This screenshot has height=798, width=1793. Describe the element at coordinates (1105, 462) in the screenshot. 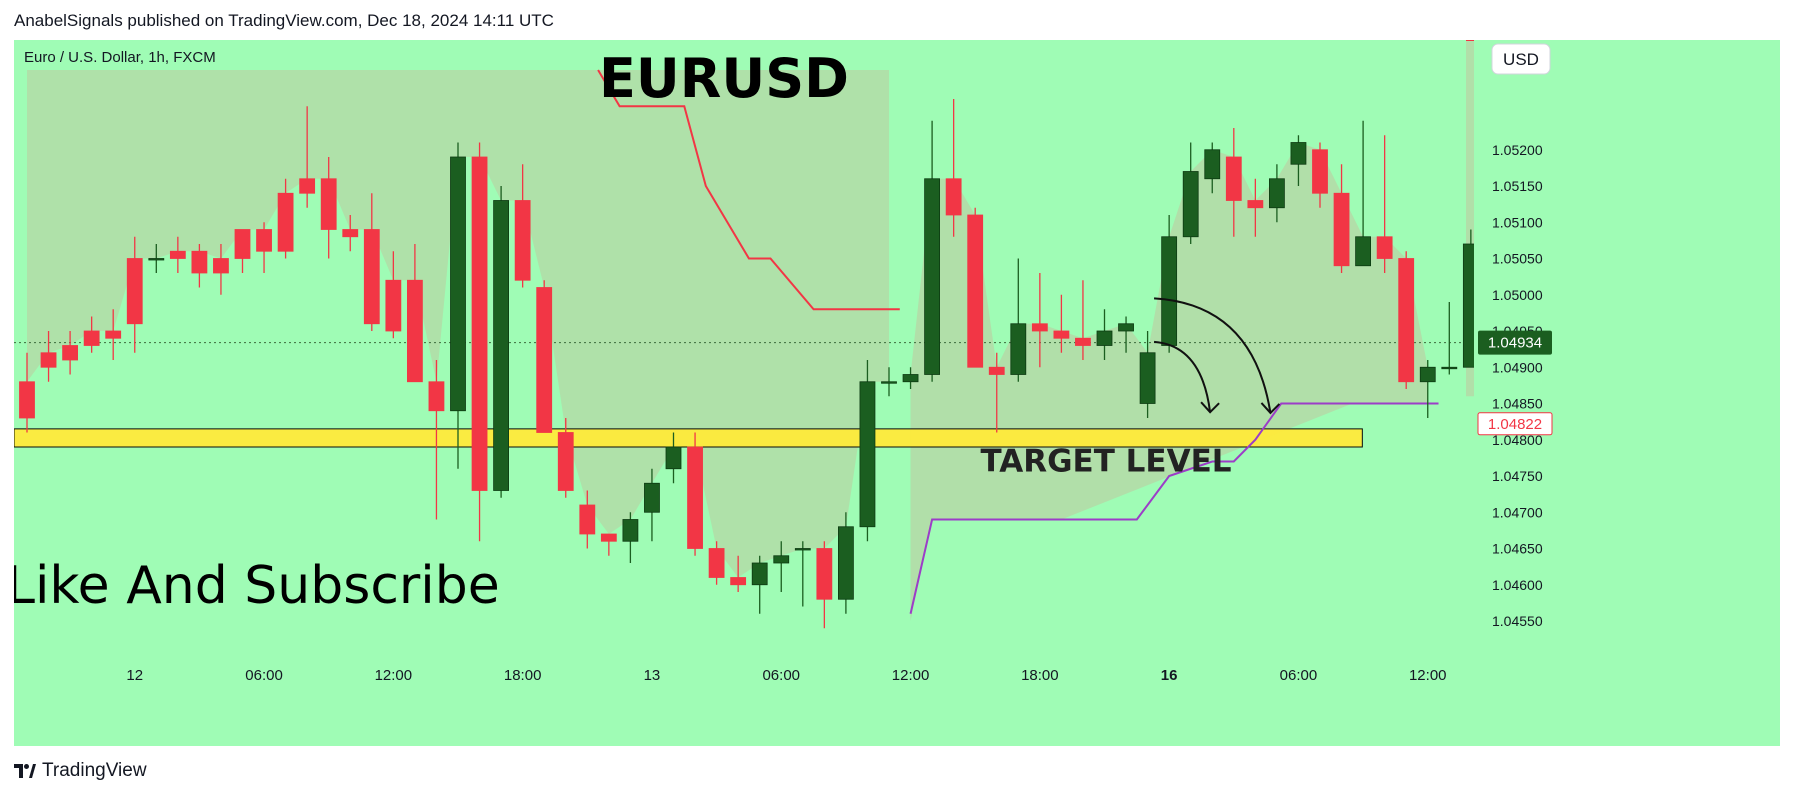

I see `target-level-label: TARGET LEVEL` at that location.